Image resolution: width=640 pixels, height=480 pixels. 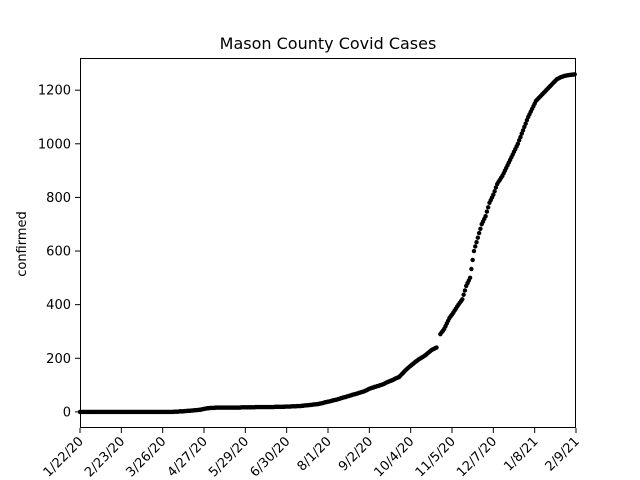 I want to click on x-tick-label: 10/4/20, so click(x=394, y=457).